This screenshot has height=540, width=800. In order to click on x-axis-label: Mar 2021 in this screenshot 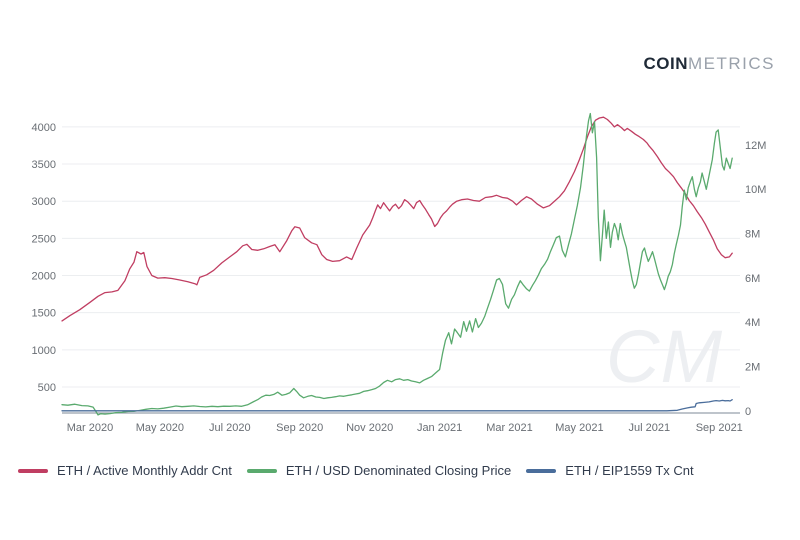, I will do `click(509, 428)`.